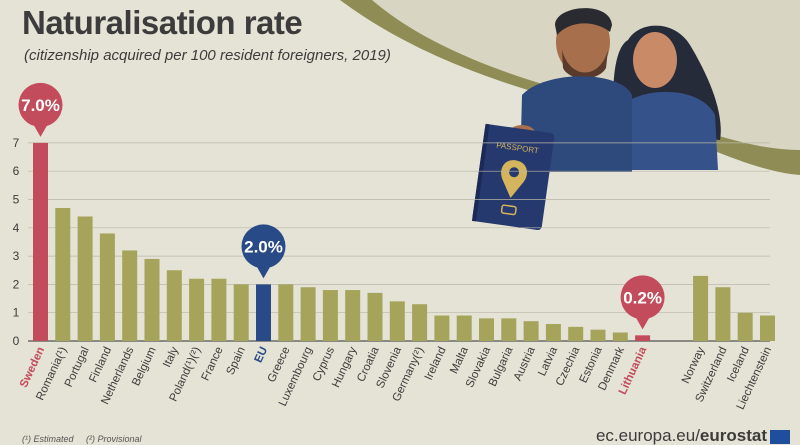  I want to click on y-tick-label: 7, so click(16, 143).